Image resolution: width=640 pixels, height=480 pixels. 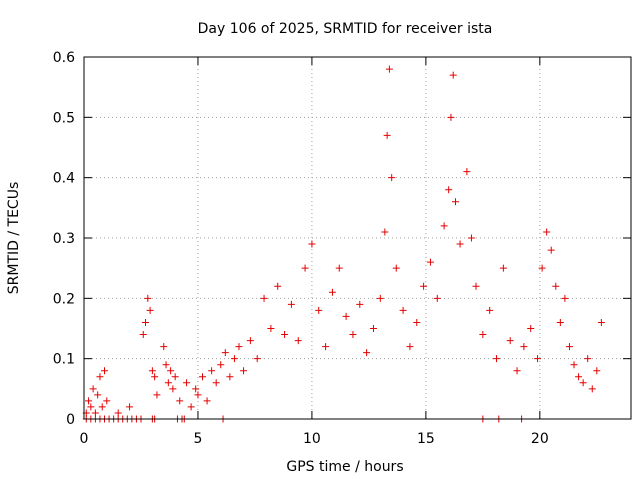 I want to click on y-tick-label: 0.2, so click(x=64, y=299).